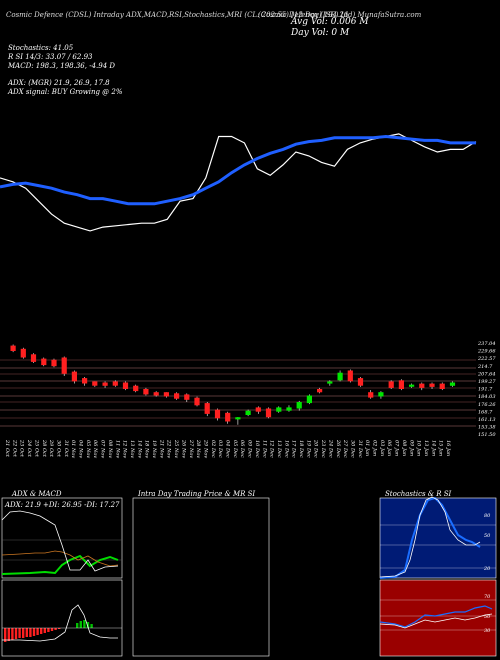 The image size is (500, 660). Describe the element at coordinates (279, 449) in the screenshot. I see `date-tick-label: 13 Dec` at that location.